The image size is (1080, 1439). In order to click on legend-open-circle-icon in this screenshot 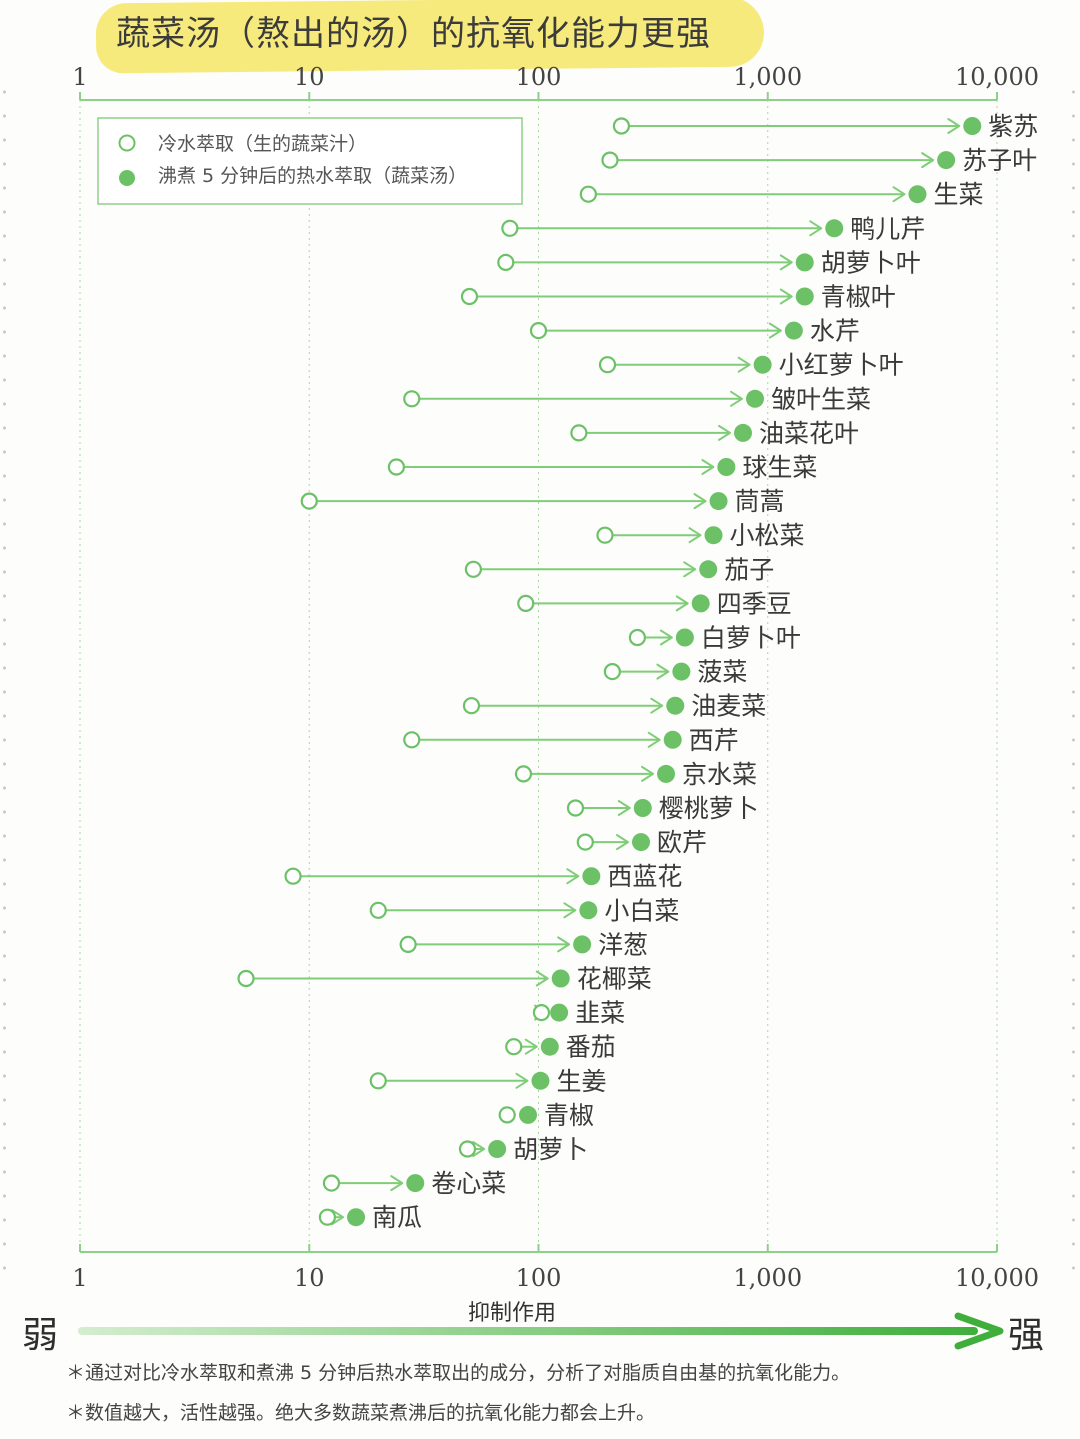, I will do `click(127, 143)`.